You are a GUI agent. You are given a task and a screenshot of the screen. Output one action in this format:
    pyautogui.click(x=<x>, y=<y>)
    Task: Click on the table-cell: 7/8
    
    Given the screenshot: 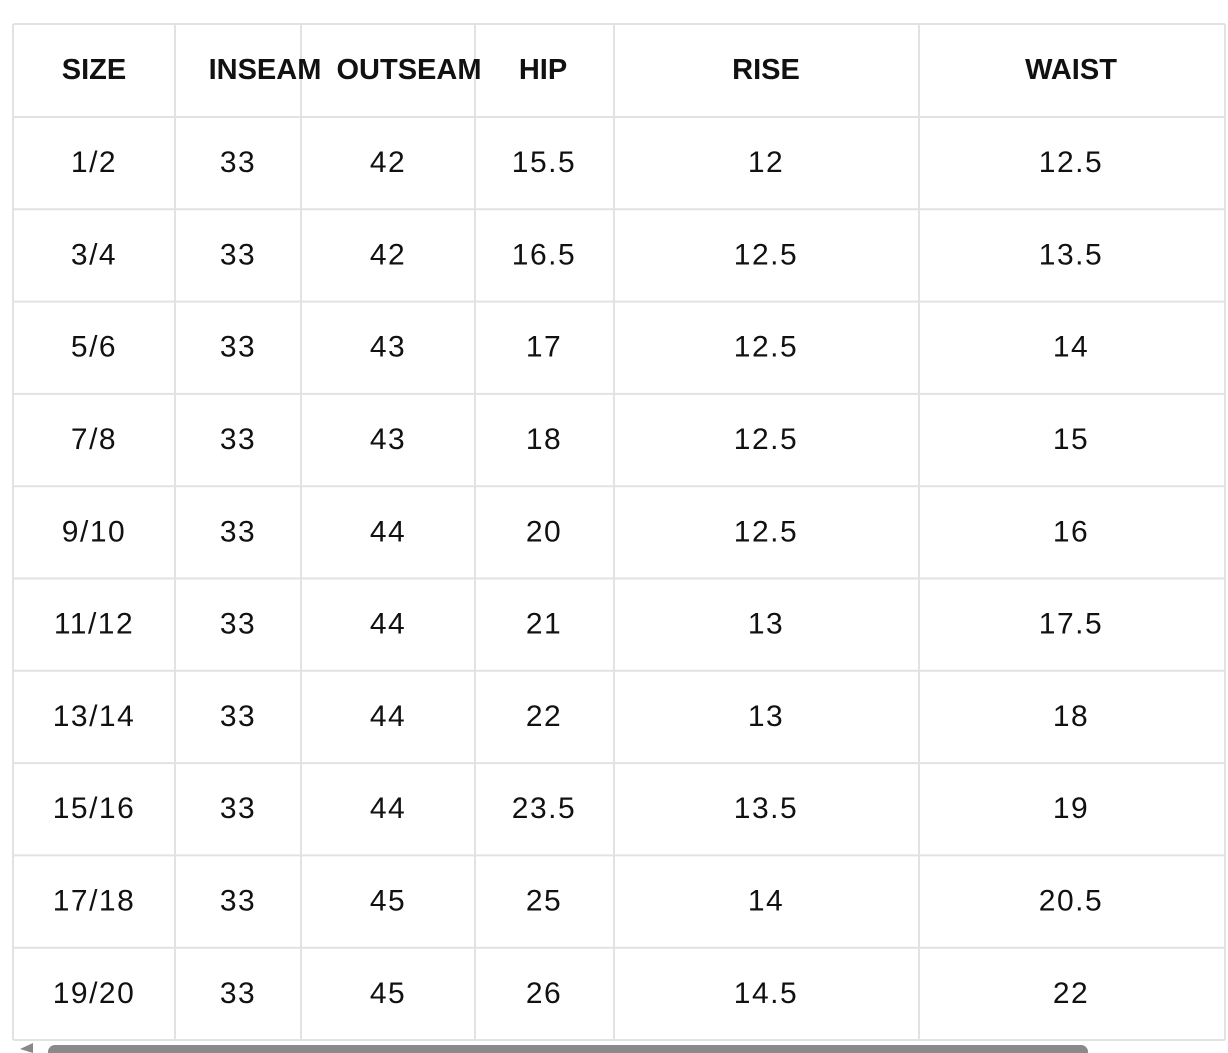 What is the action you would take?
    pyautogui.click(x=94, y=439)
    